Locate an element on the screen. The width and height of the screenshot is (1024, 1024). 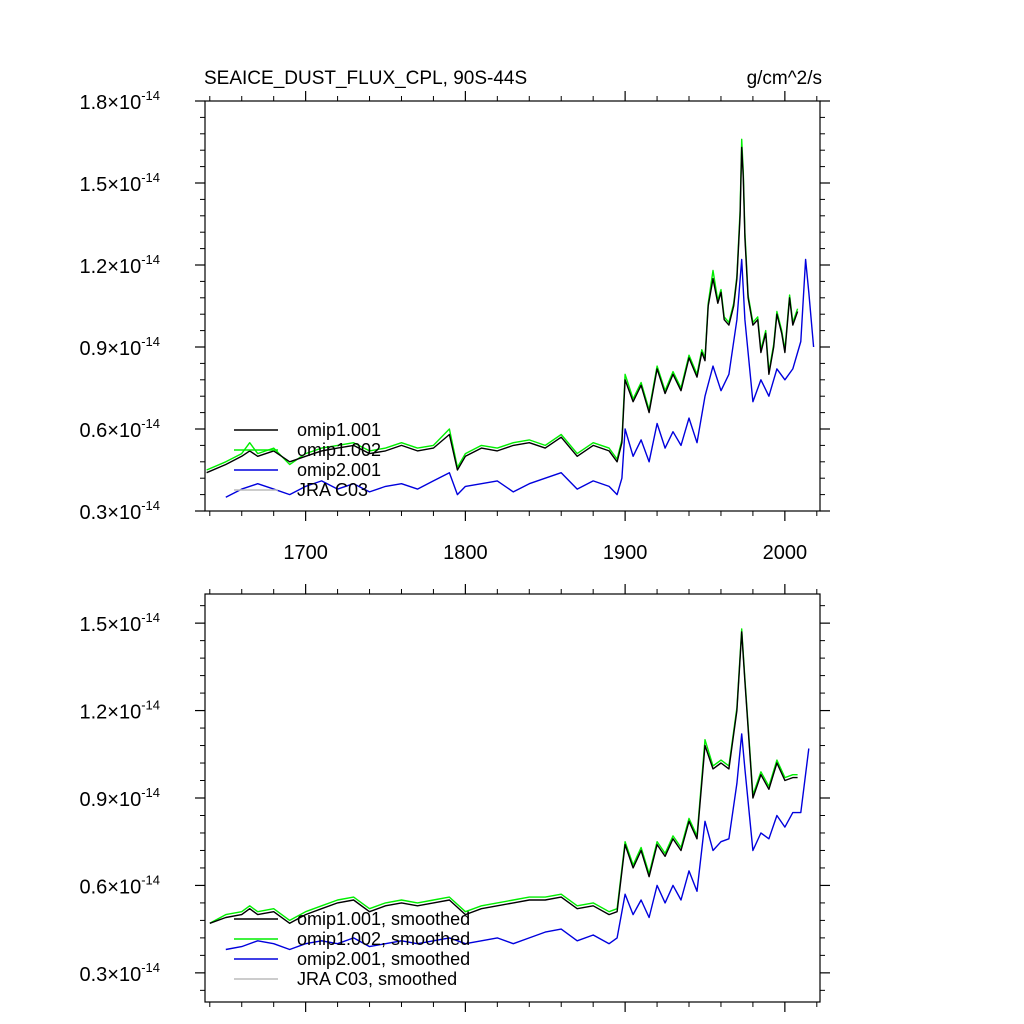
legend-label: JRA C03 is located at coordinates (332, 490).